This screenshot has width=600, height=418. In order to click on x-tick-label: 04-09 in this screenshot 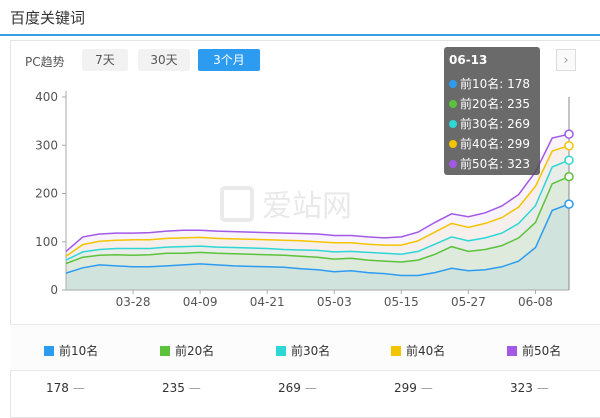, I will do `click(200, 302)`.